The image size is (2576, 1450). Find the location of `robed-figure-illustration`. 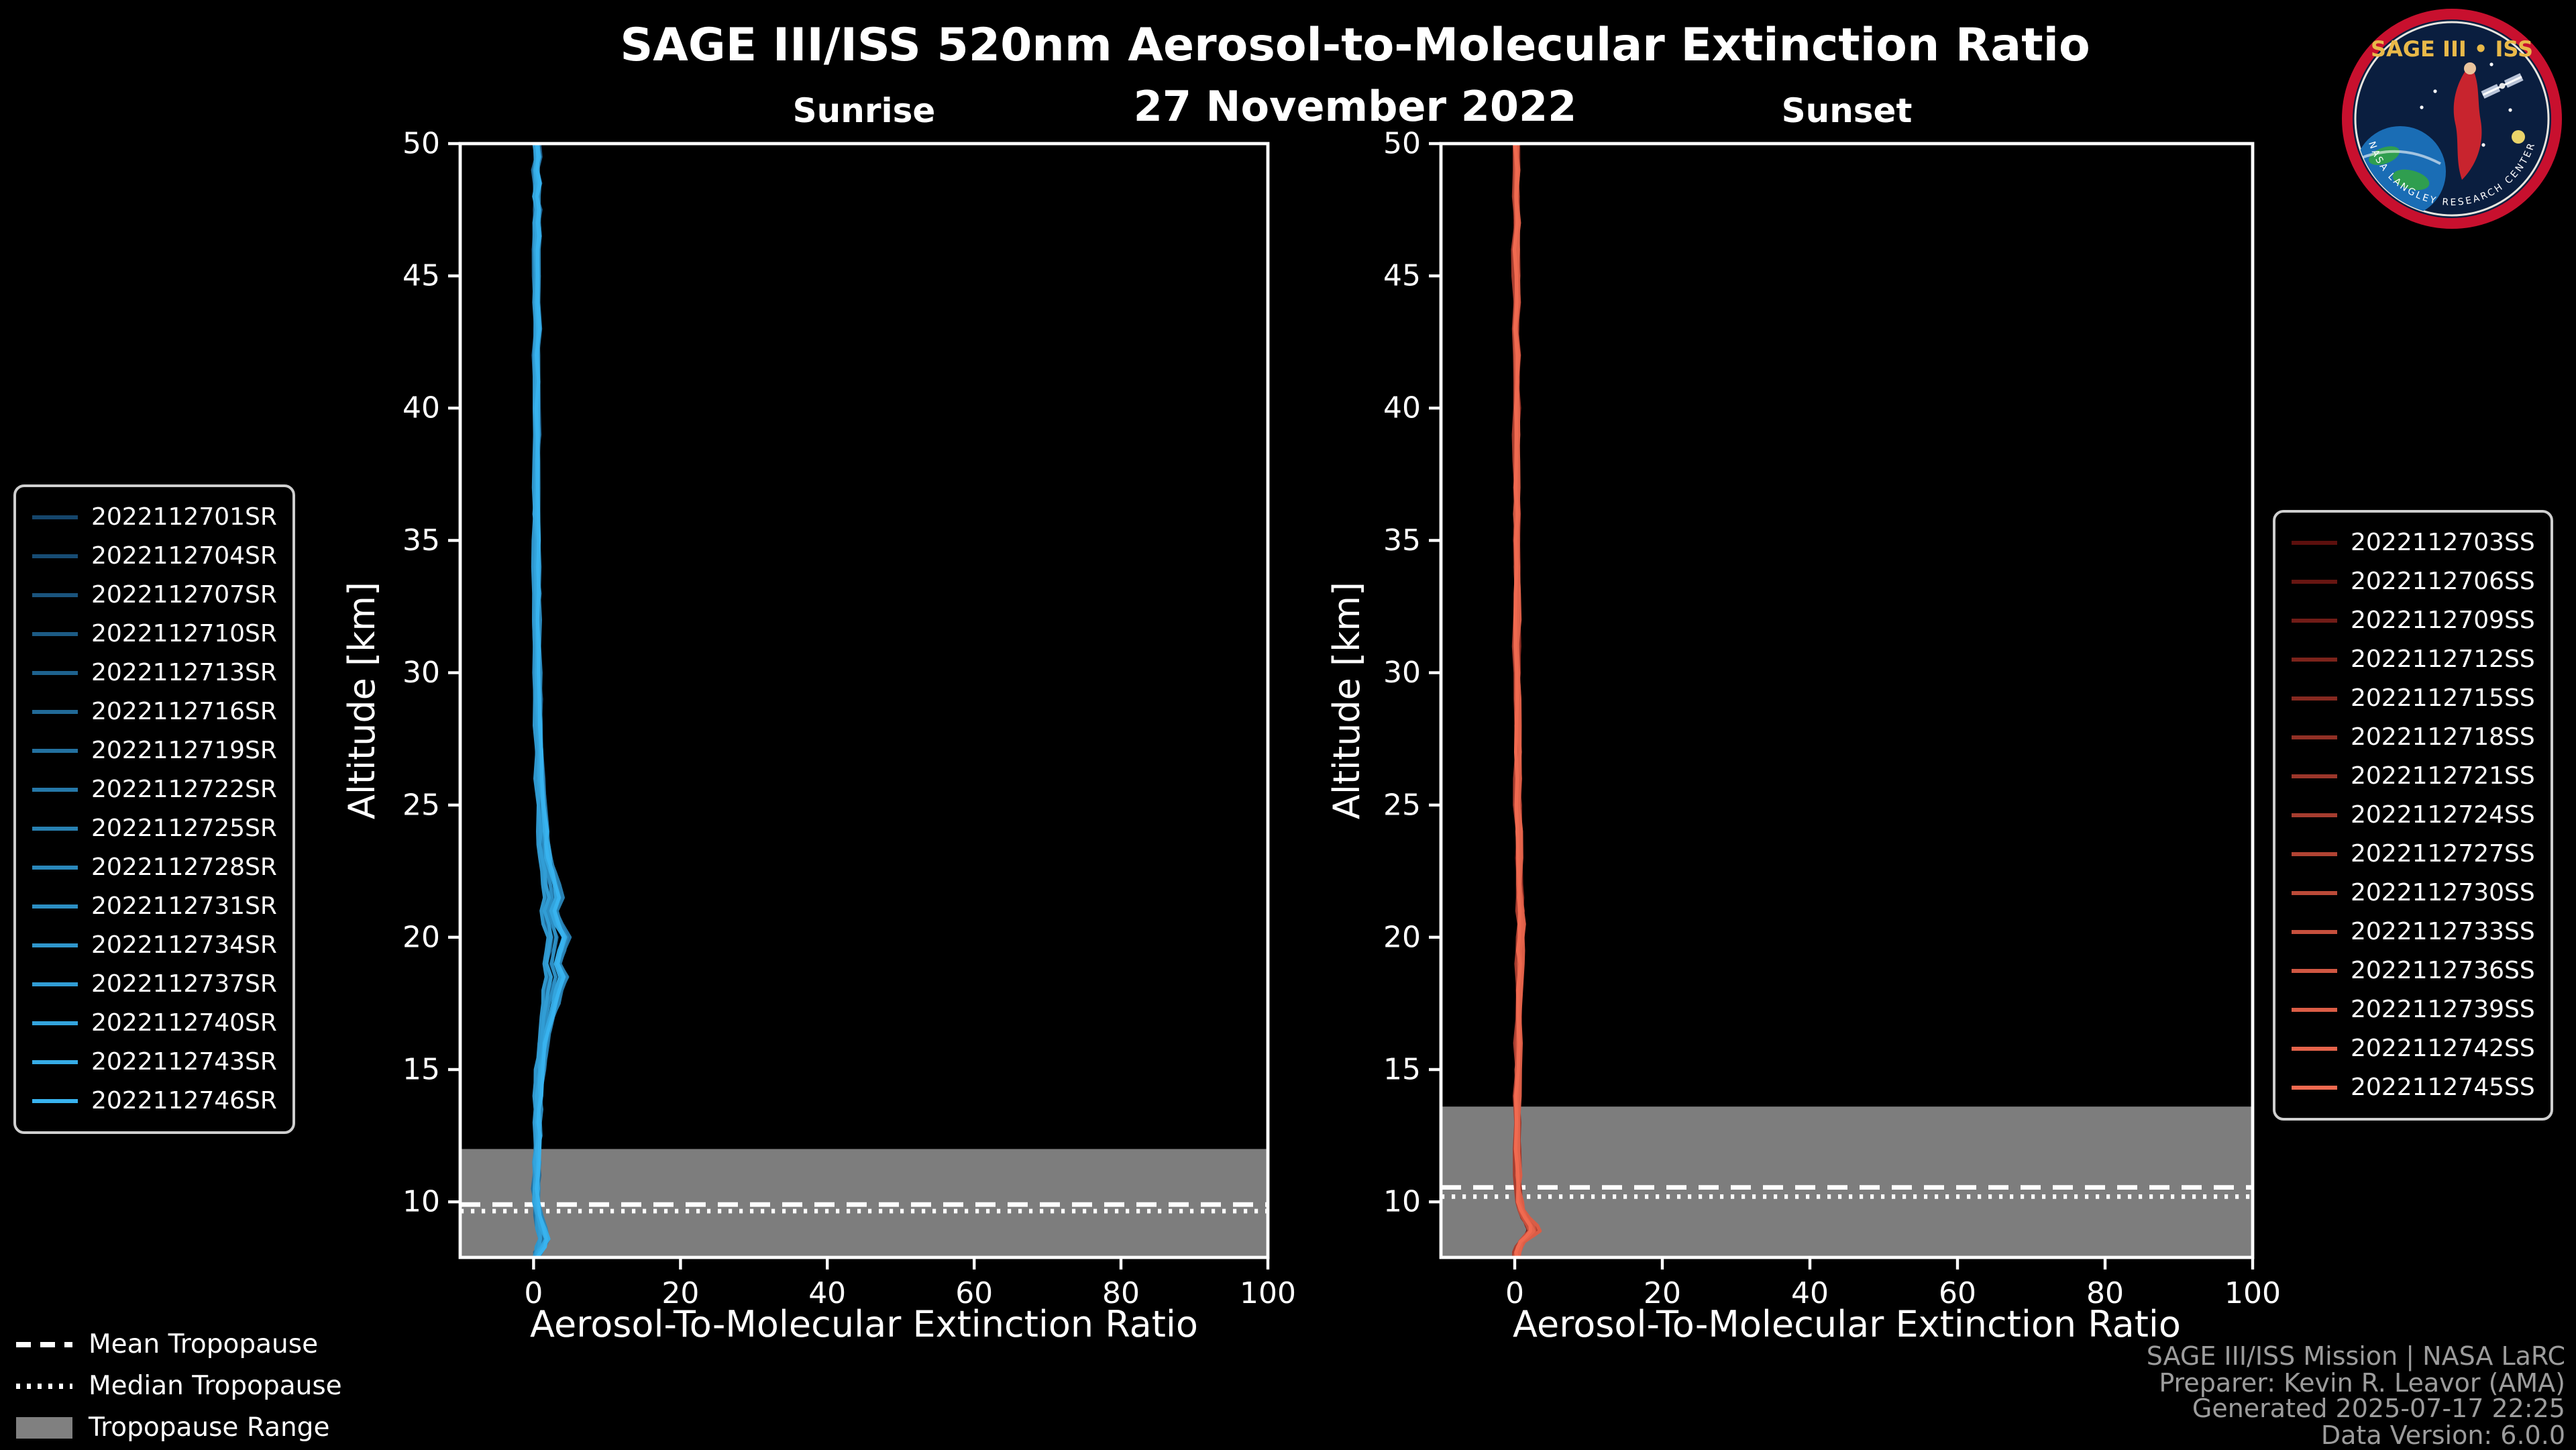

robed-figure-illustration is located at coordinates (2467, 121).